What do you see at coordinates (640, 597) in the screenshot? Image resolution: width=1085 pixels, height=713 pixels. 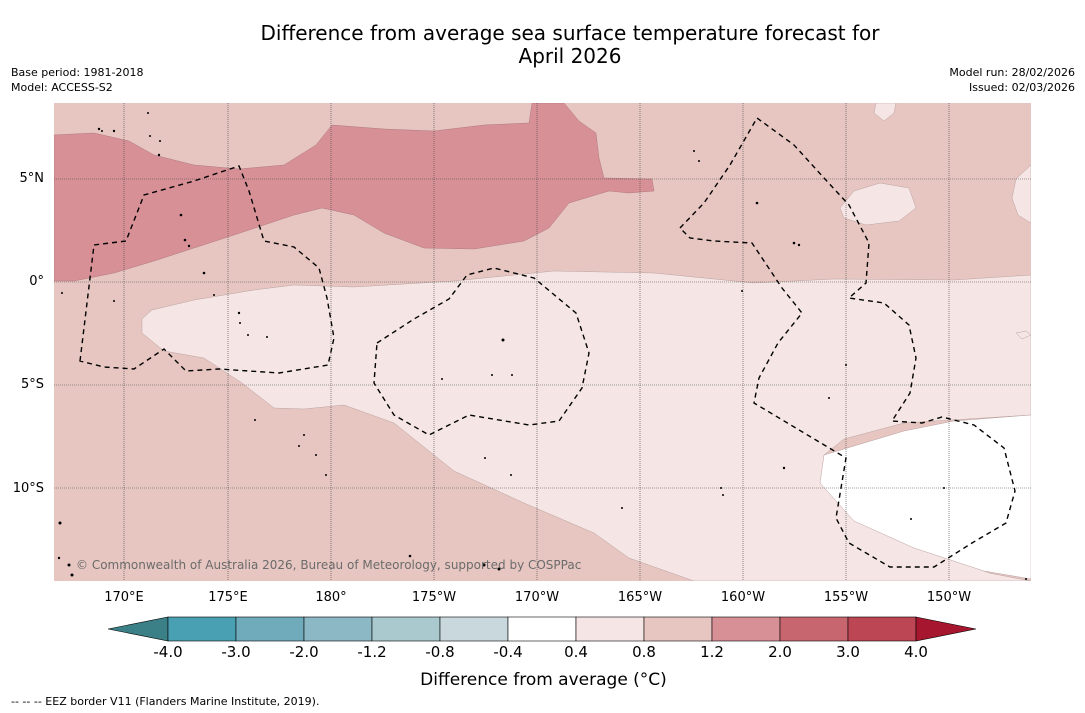 I see `lon-label-165w: 165°W` at bounding box center [640, 597].